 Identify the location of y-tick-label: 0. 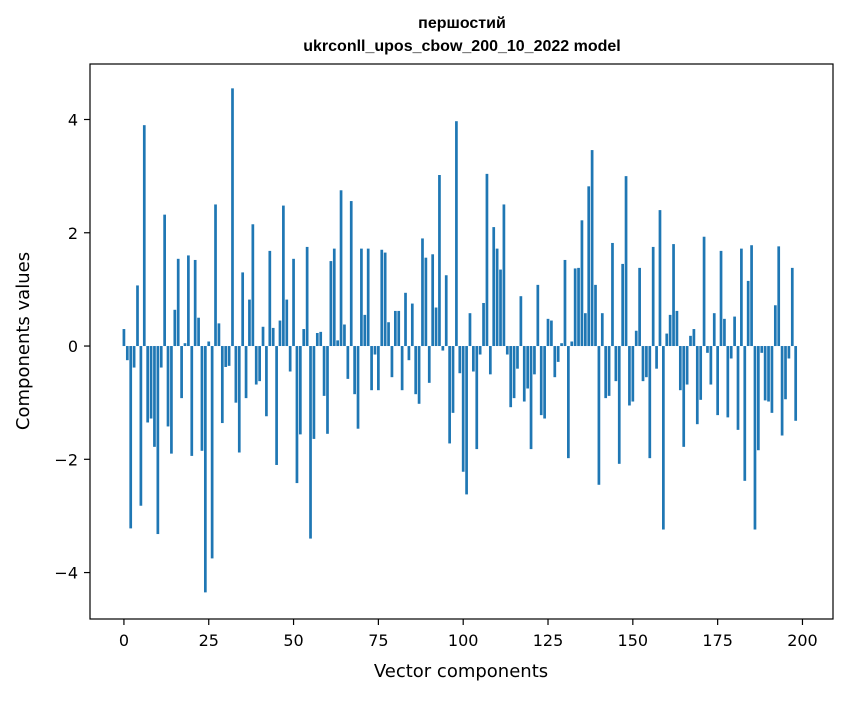
(73, 346).